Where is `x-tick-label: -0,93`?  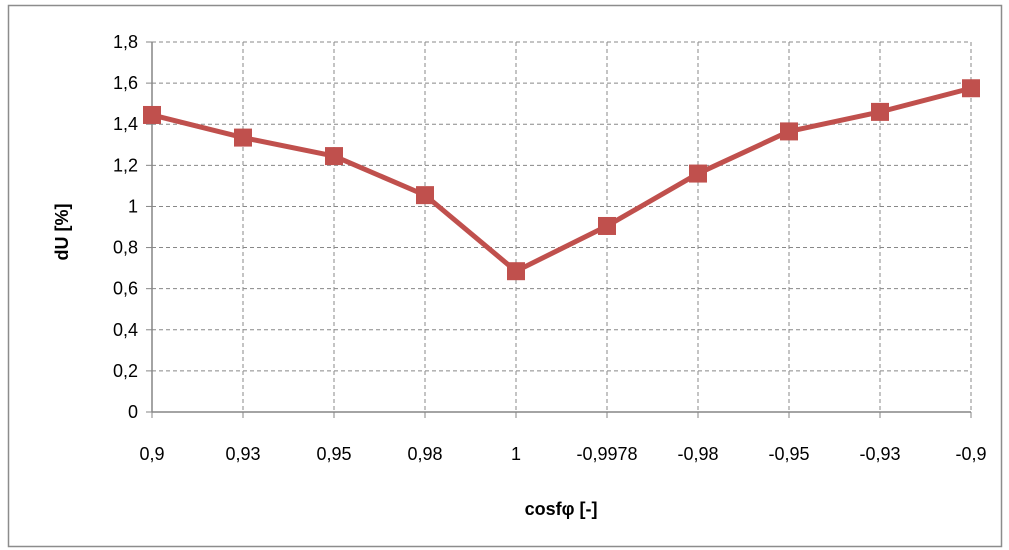 x-tick-label: -0,93 is located at coordinates (879, 454).